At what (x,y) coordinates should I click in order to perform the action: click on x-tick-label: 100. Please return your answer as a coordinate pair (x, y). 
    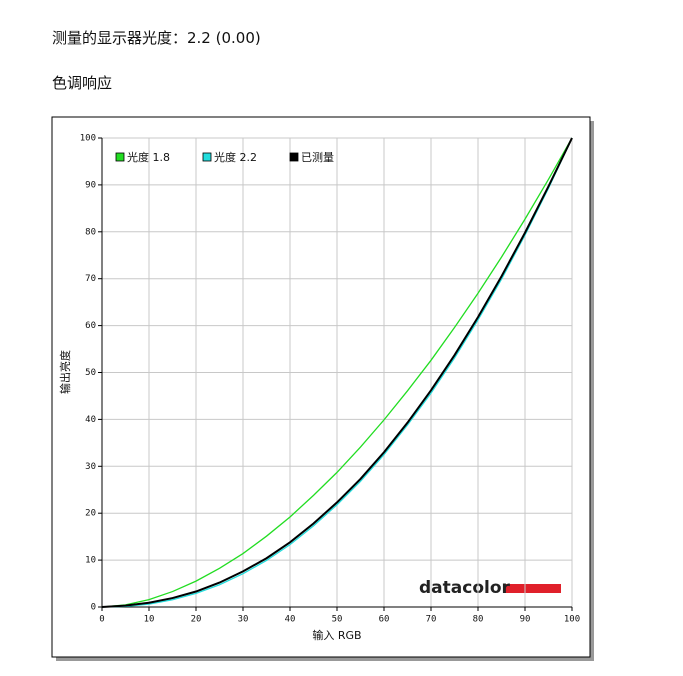
    Looking at the image, I should click on (572, 620).